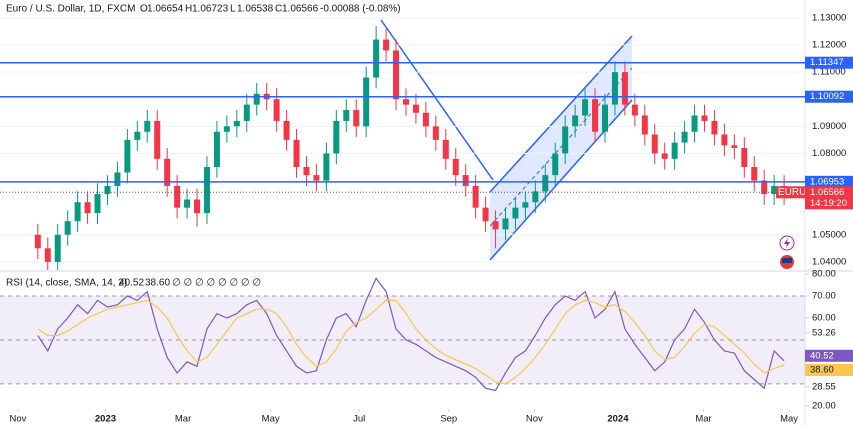 The width and height of the screenshot is (853, 426). I want to click on last-price-box, so click(829, 198).